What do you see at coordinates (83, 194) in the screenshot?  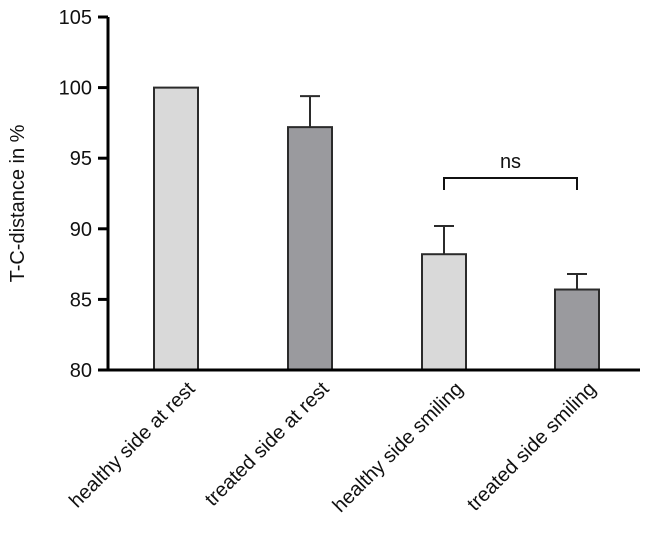 I see `y-ticks-layer: 80 85 90 95 100 105` at bounding box center [83, 194].